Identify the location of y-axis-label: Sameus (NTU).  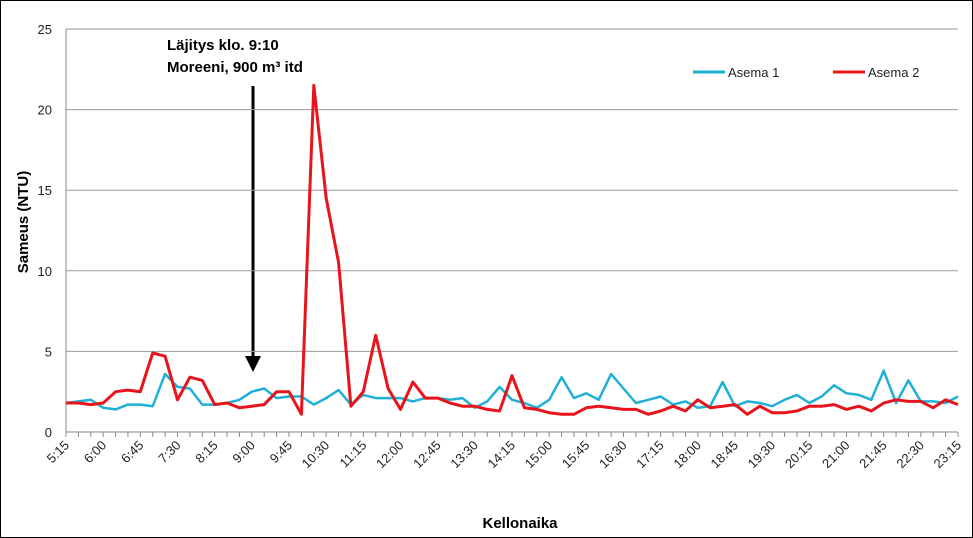
(23, 222).